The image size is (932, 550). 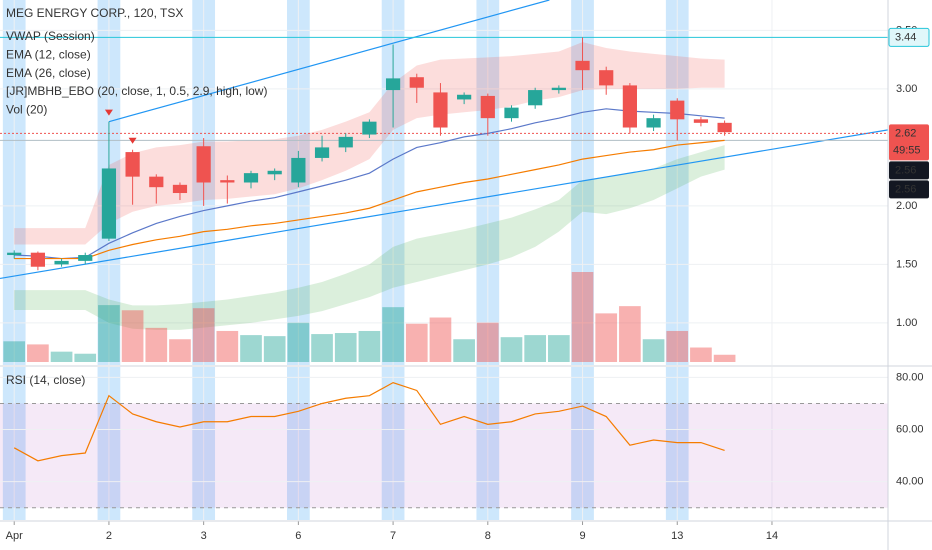 What do you see at coordinates (772, 536) in the screenshot?
I see `x-tick-label: 14` at bounding box center [772, 536].